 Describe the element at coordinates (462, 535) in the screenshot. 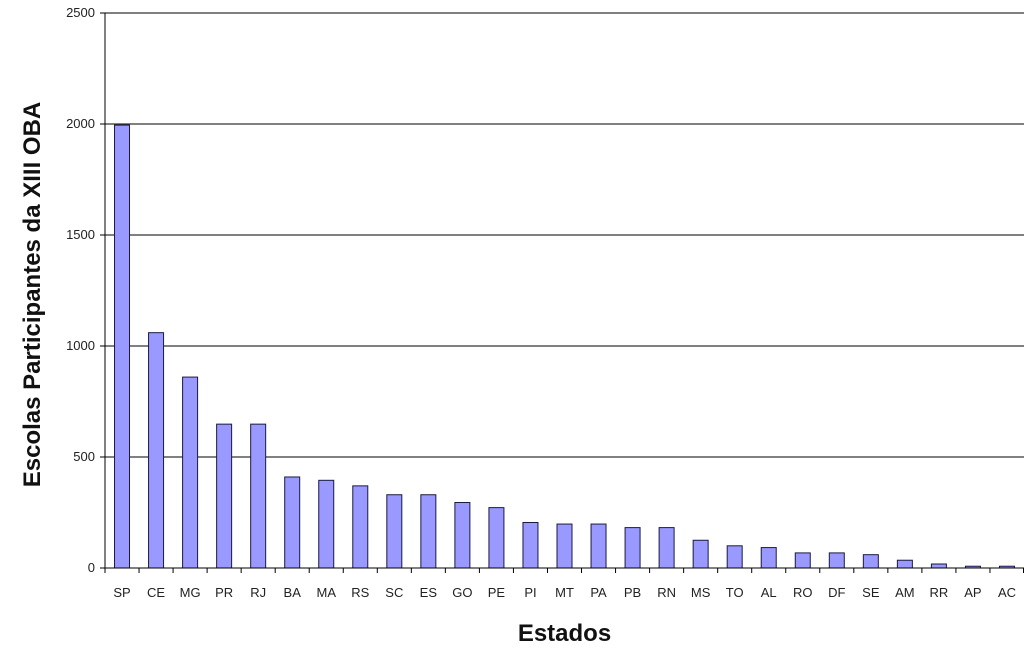

I see `bar-go` at that location.